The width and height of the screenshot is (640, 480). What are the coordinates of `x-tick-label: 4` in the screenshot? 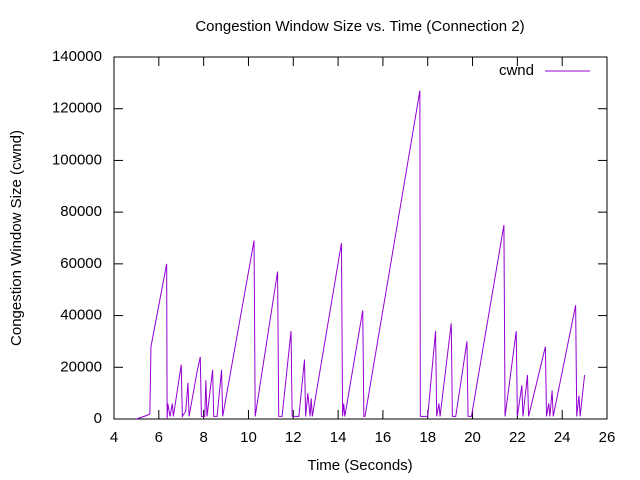 It's located at (114, 437).